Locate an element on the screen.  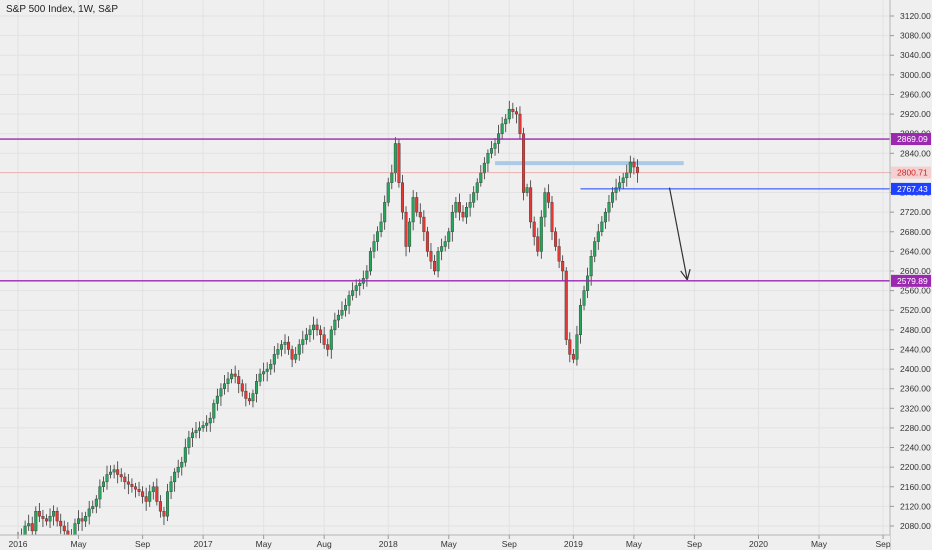
y-tick-label: 2520.00 is located at coordinates (915, 310).